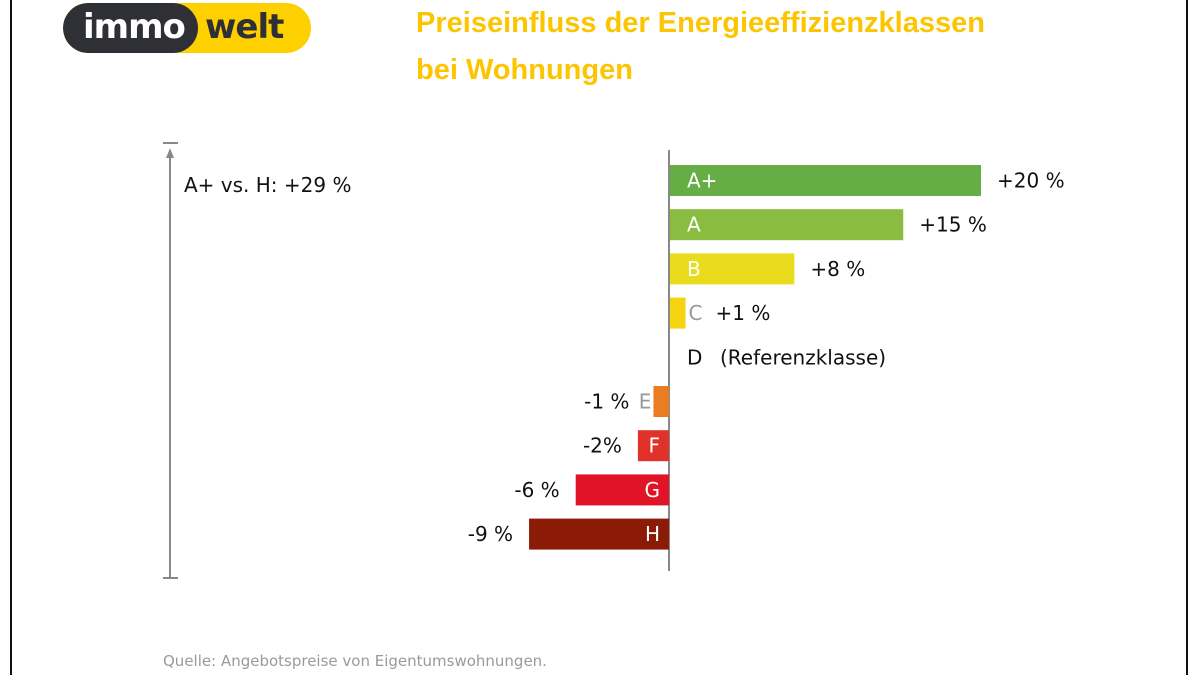 Image resolution: width=1200 pixels, height=675 pixels. Describe the element at coordinates (732, 269) in the screenshot. I see `bar-B` at that location.